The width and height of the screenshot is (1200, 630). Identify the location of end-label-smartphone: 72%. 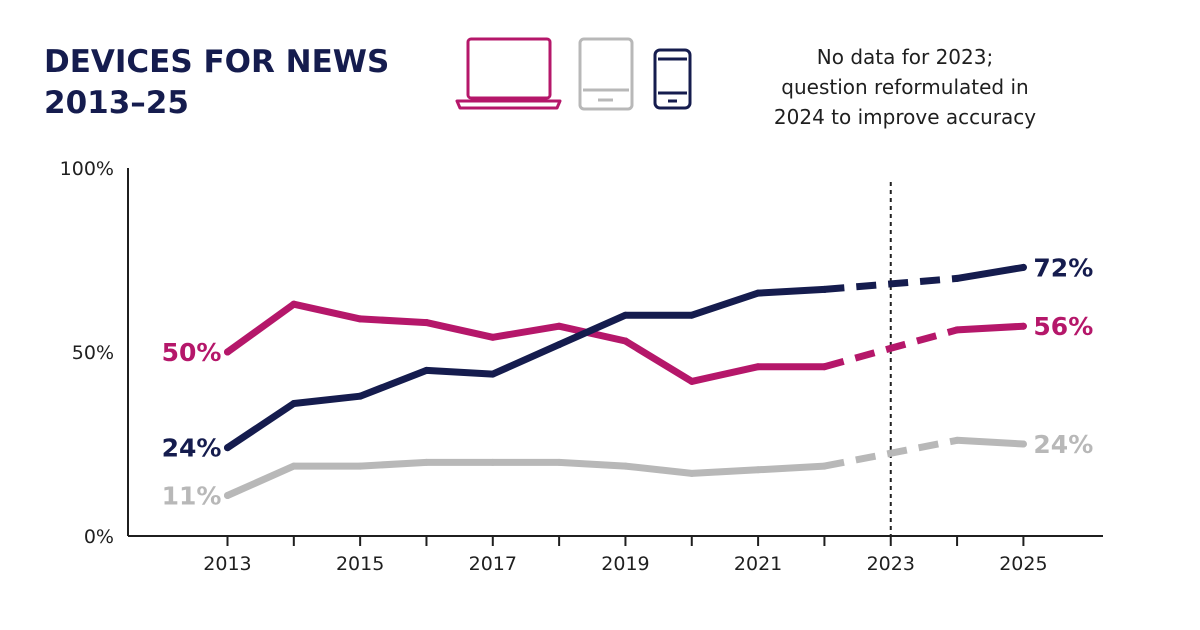
(1063, 267).